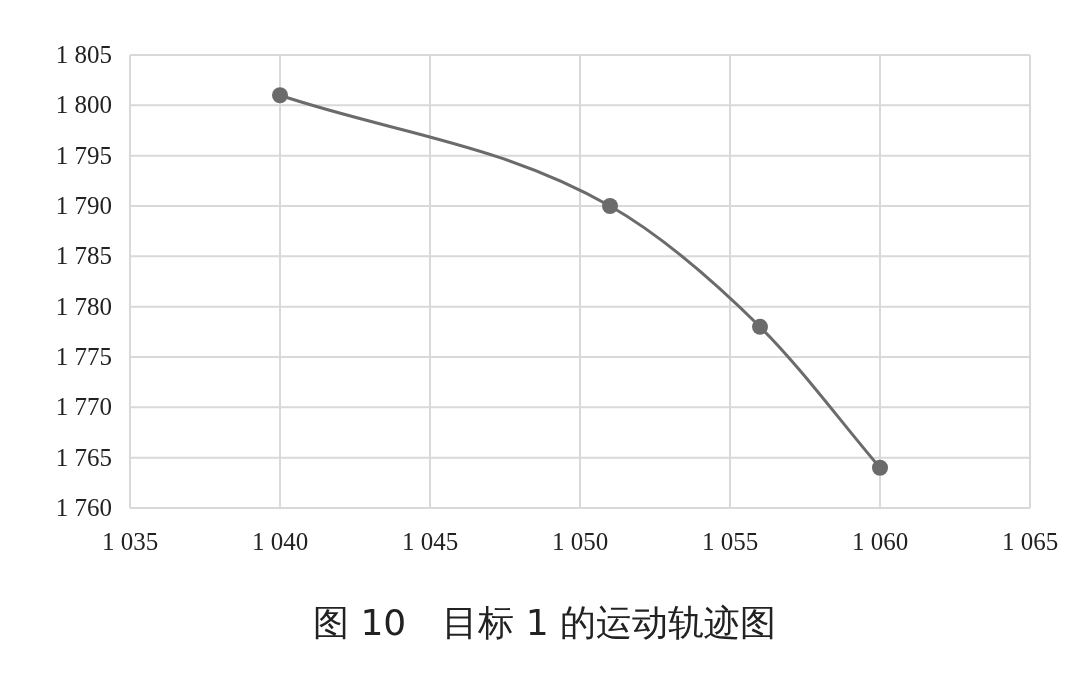 The height and width of the screenshot is (682, 1089). What do you see at coordinates (280, 541) in the screenshot?
I see `x-tick-label: 1 040` at bounding box center [280, 541].